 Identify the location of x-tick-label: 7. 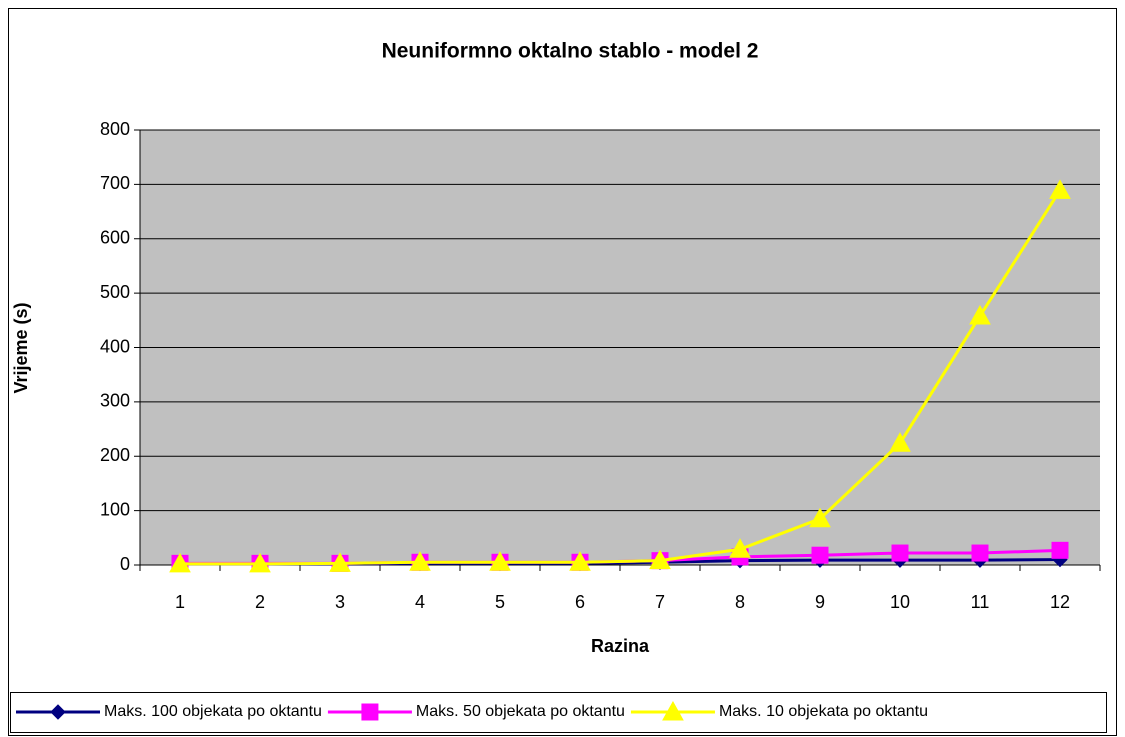
(660, 602).